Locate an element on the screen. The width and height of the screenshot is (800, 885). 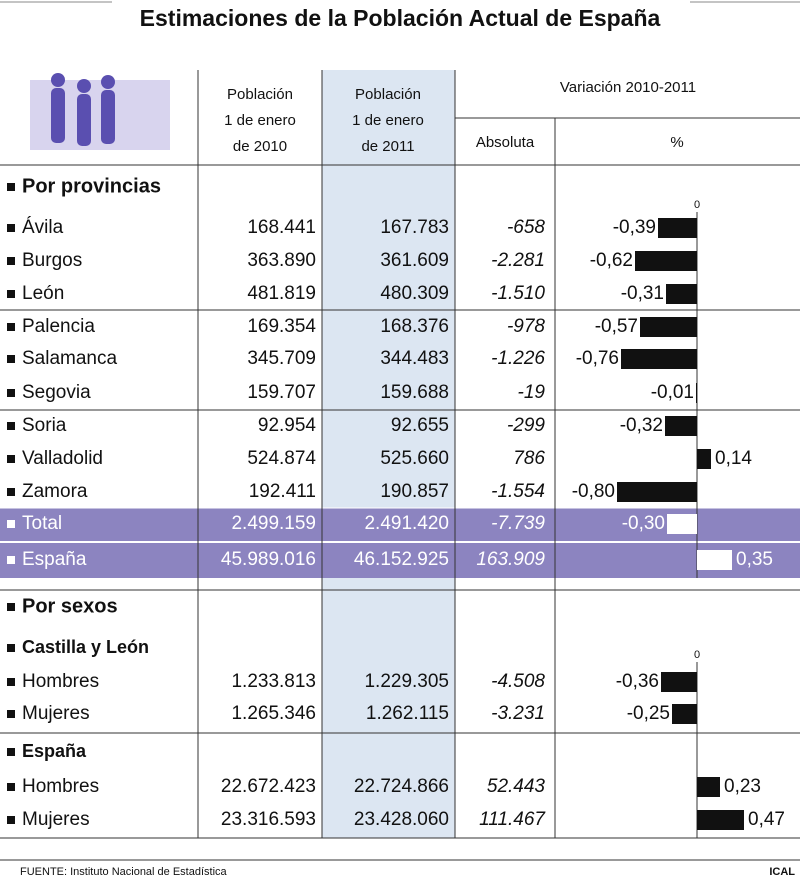
cell: 2.499.159 is located at coordinates (273, 523).